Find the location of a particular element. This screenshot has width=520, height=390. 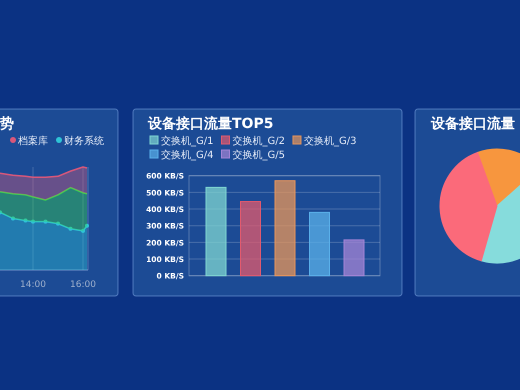

chart-title: 设备接口流量 is located at coordinates (472, 123).